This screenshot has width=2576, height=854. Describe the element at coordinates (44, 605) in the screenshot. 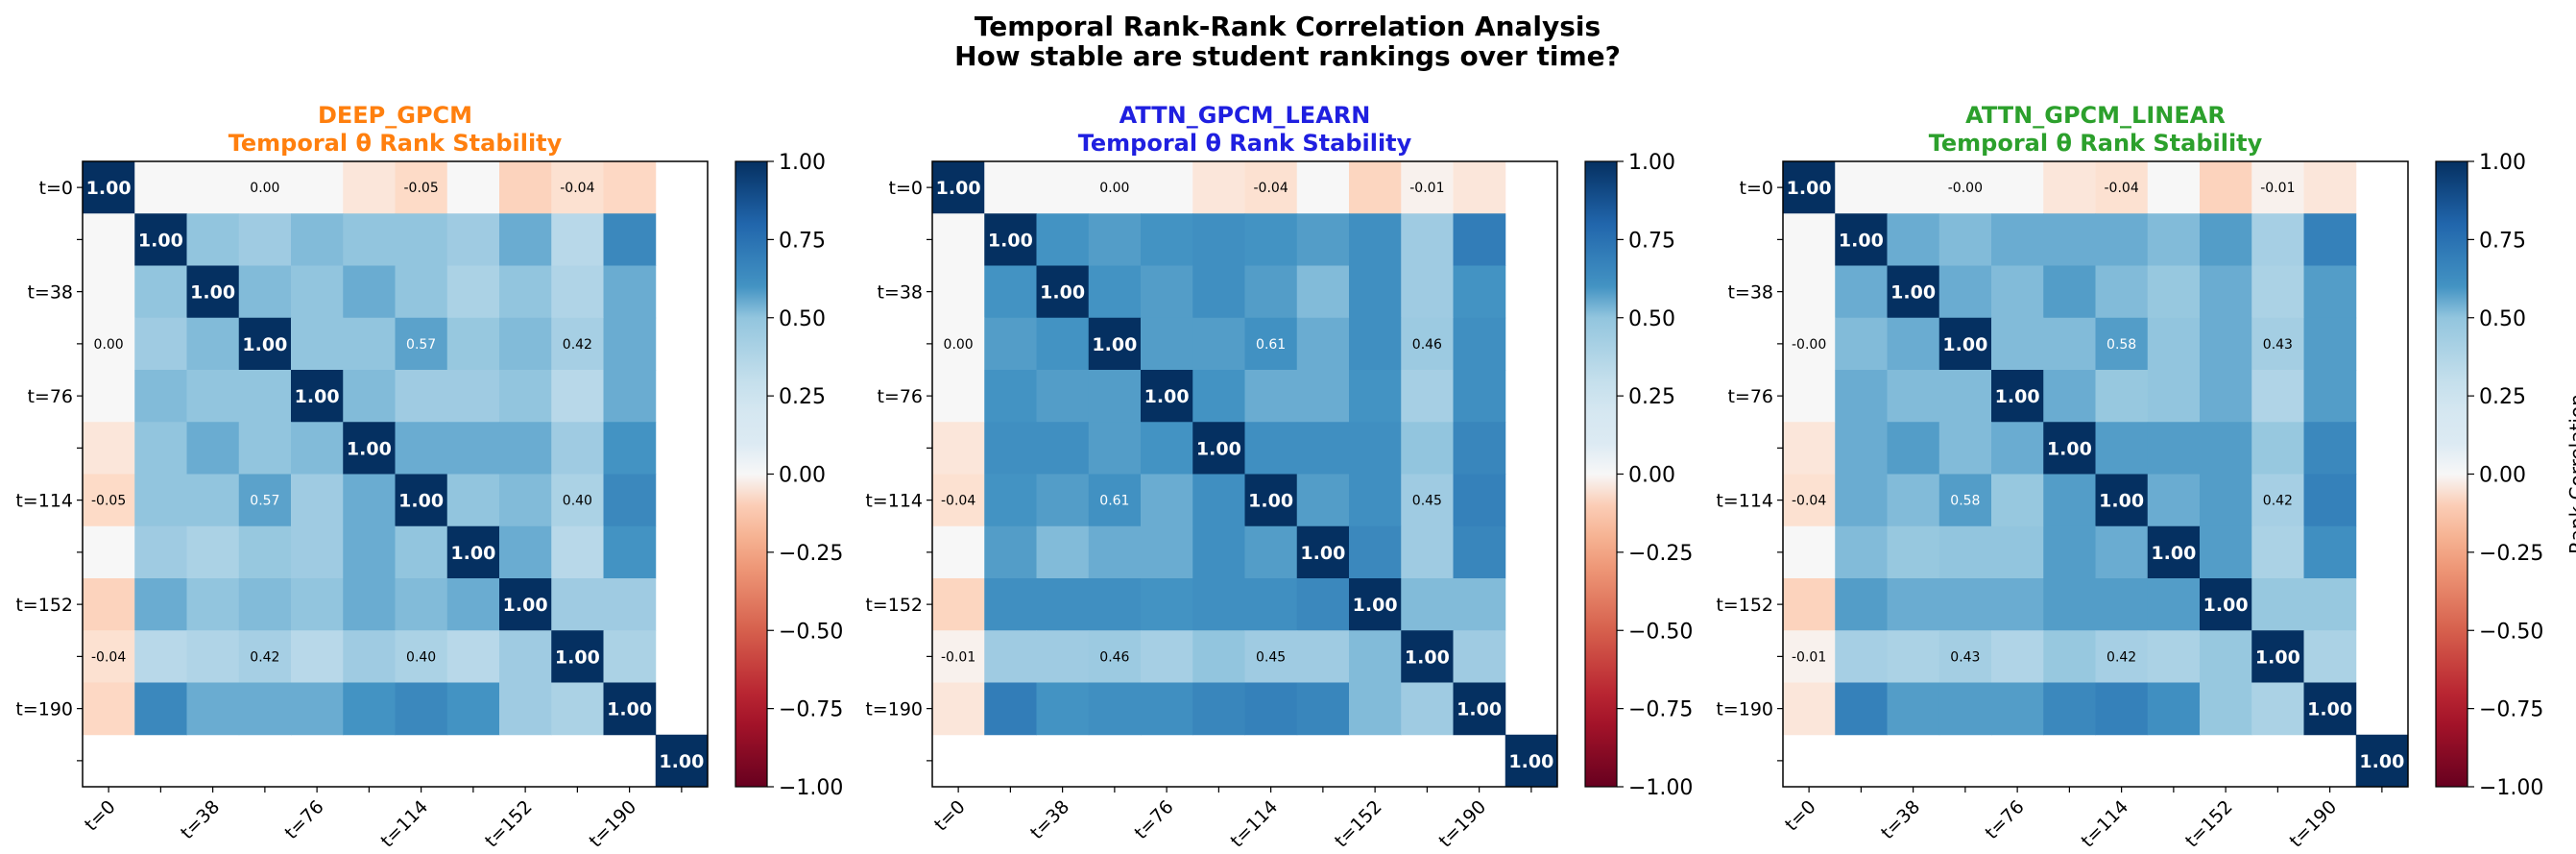

I see `y-tick-label-4: t=152` at that location.